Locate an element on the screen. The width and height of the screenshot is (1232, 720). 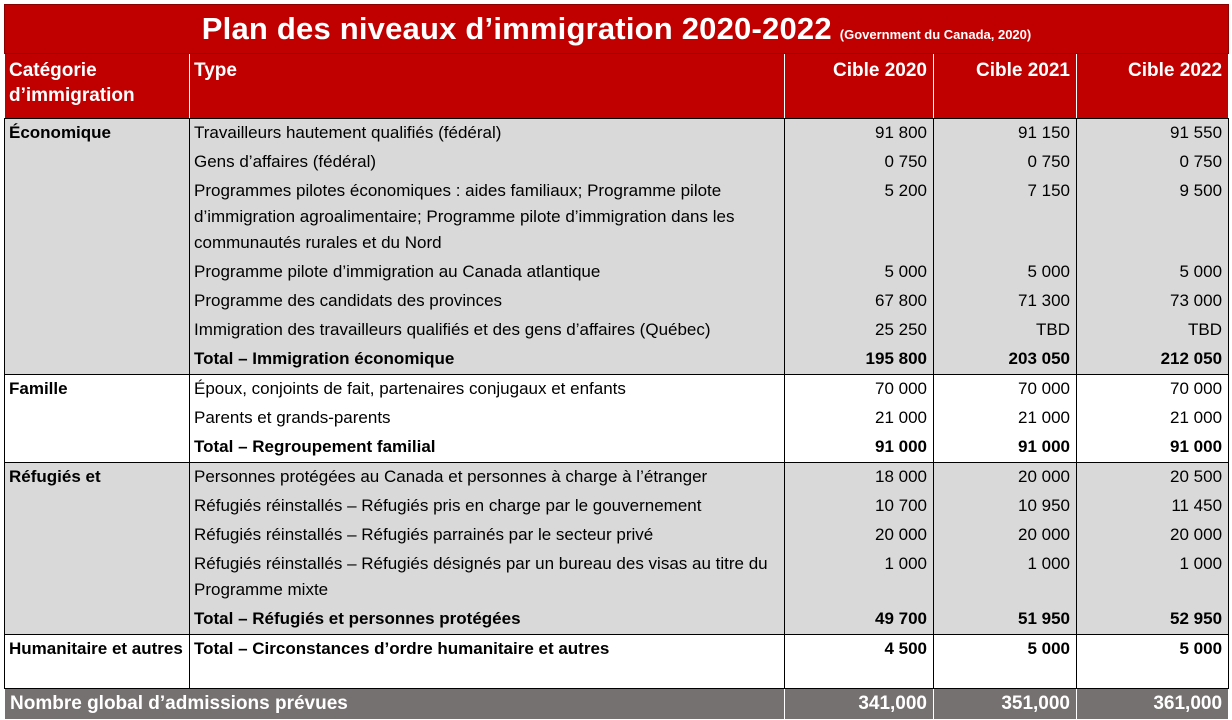
total-2020: 4 500 is located at coordinates (859, 661).